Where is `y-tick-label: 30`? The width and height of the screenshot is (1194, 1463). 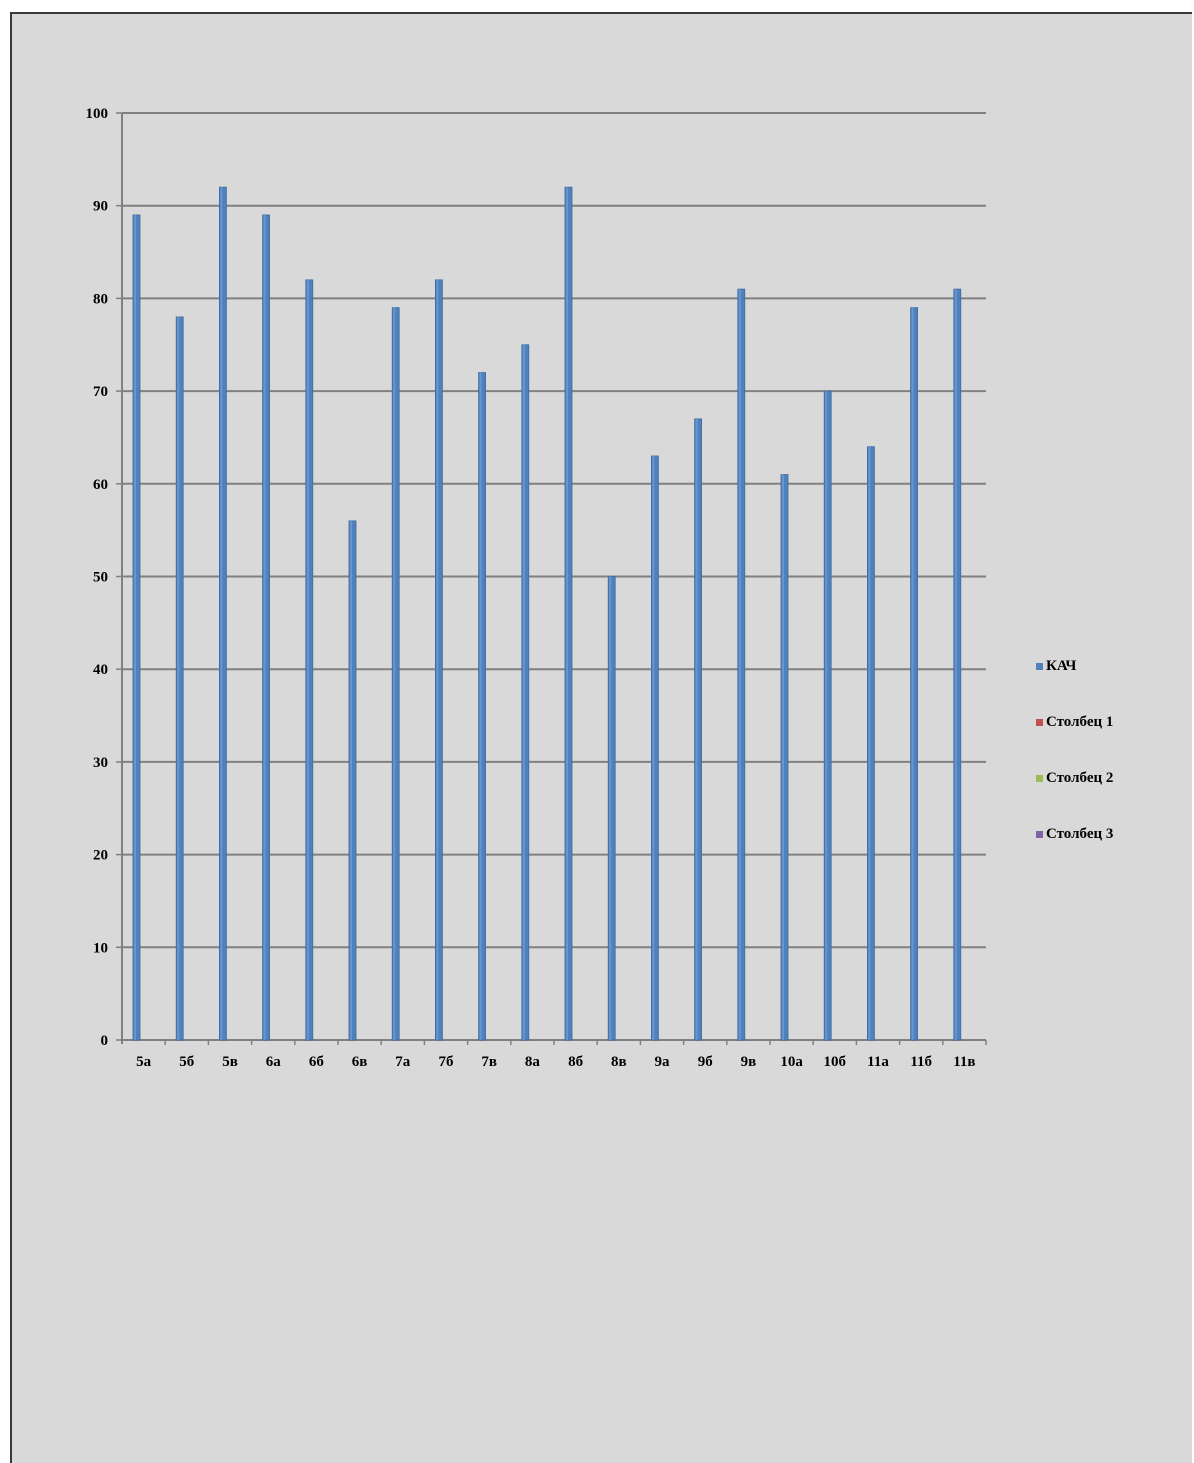
y-tick-label: 30 is located at coordinates (100, 763).